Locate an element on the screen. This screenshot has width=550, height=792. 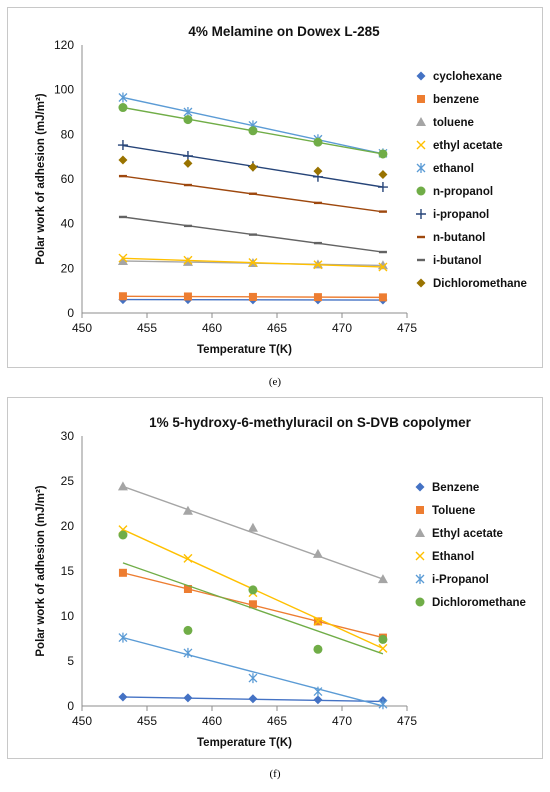
legend-label: i-Propanol is located at coordinates (460, 580).